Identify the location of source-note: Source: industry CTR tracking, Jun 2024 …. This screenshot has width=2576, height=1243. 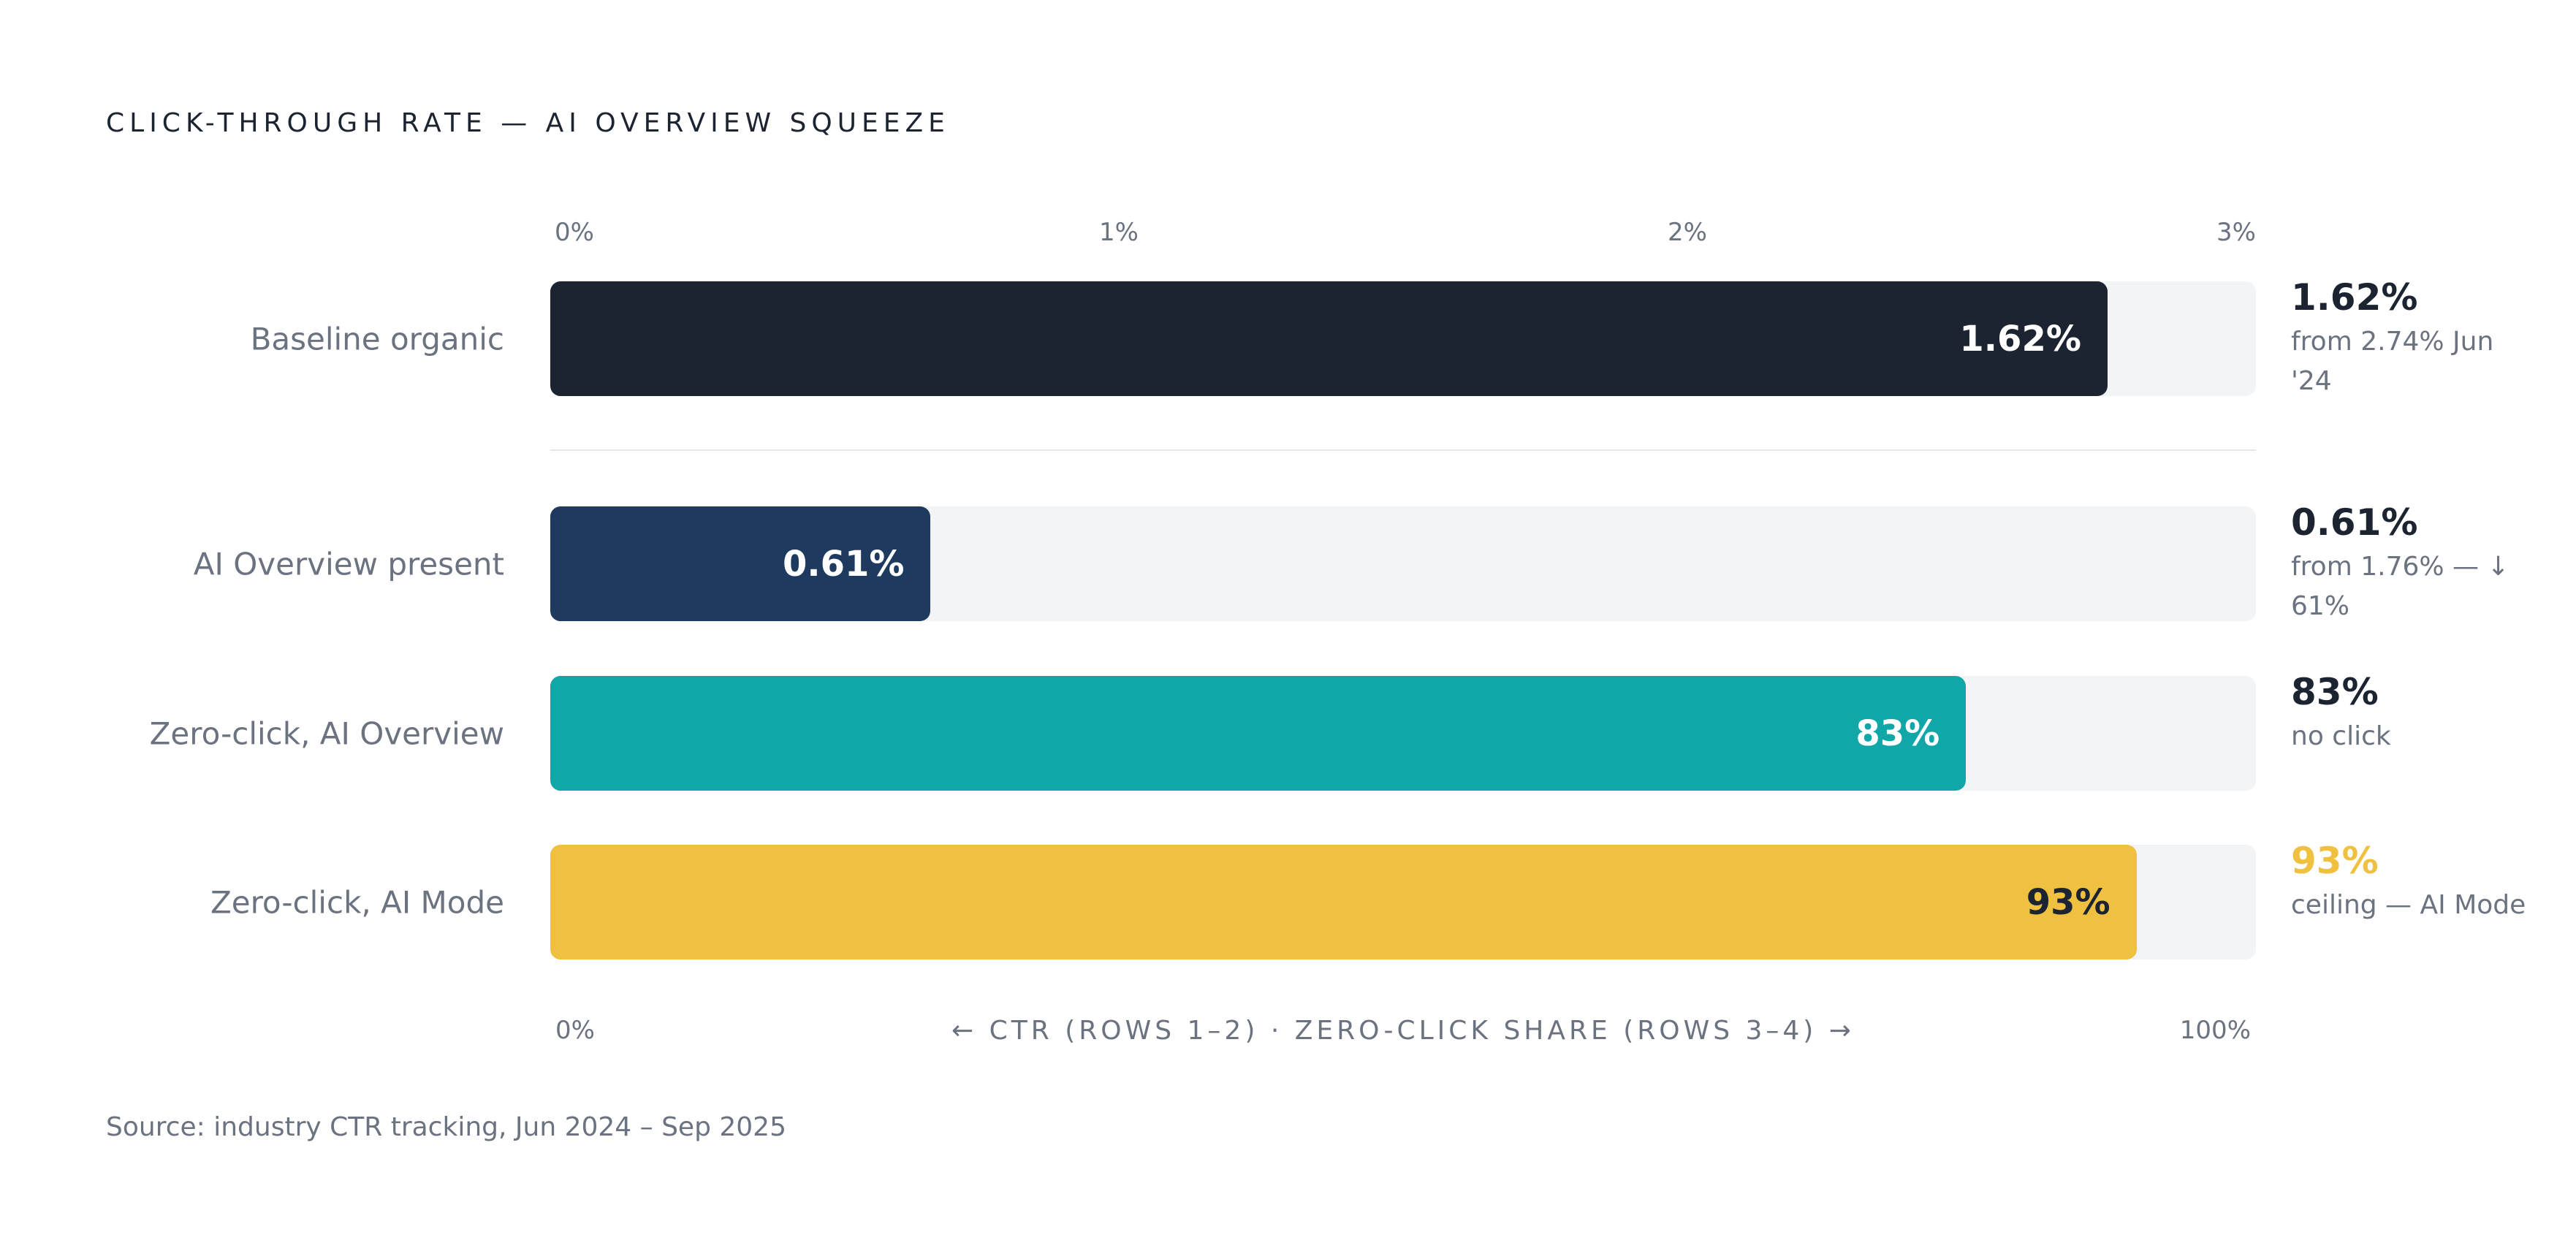
(446, 1127).